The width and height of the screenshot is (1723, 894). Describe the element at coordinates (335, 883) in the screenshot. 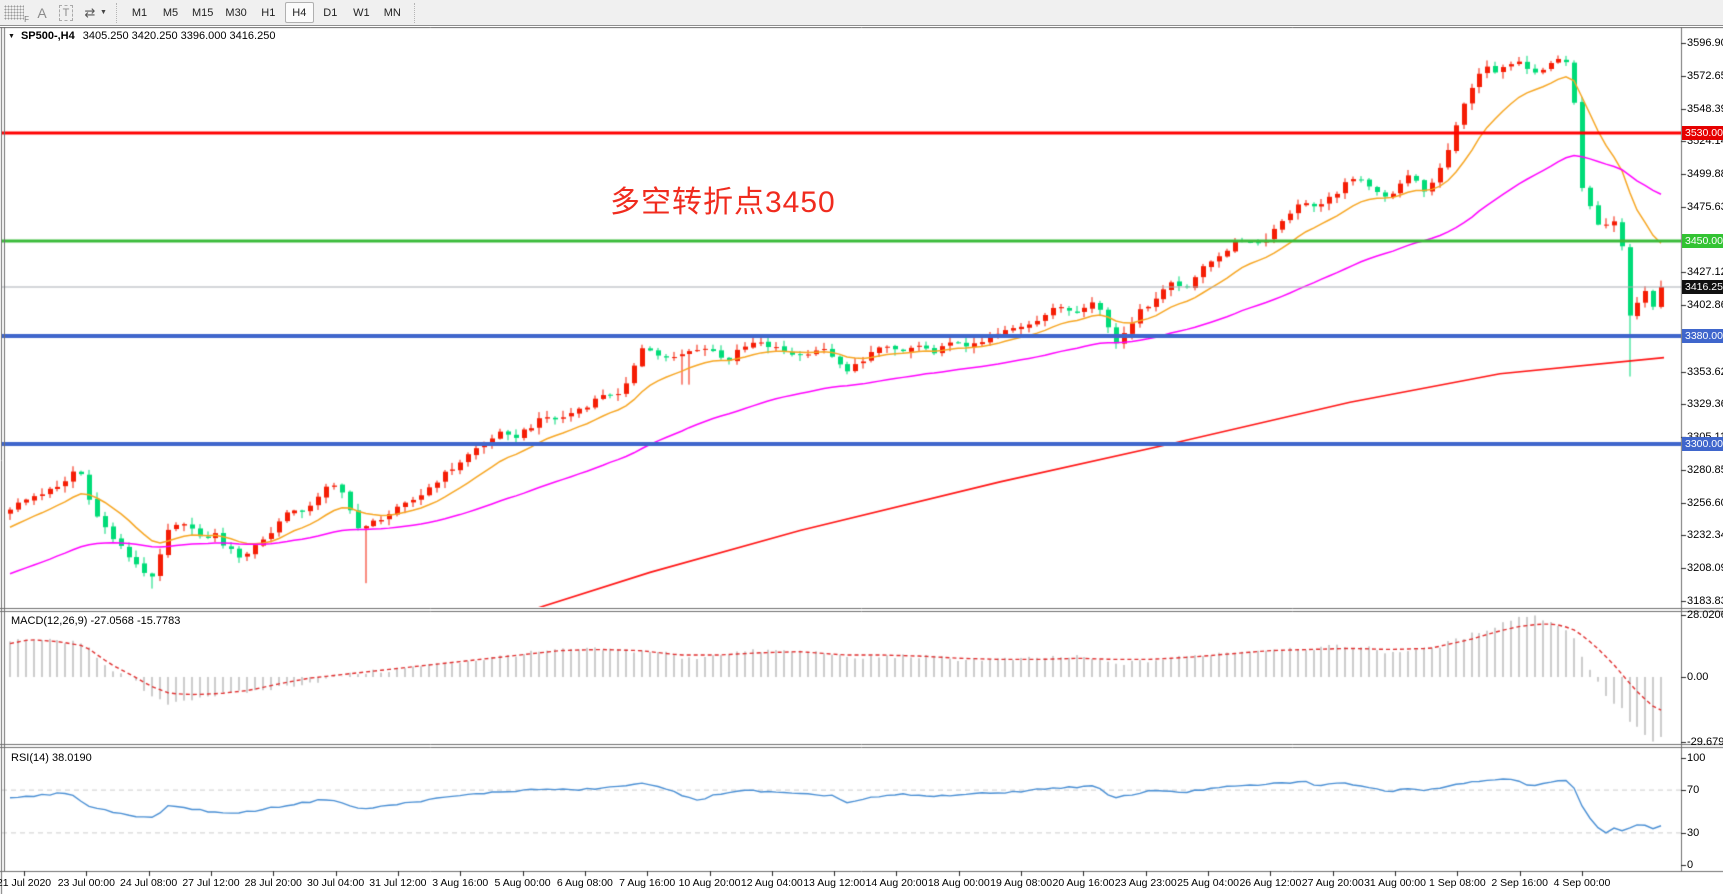

I see `time-label: 30 Jul 04:00` at that location.